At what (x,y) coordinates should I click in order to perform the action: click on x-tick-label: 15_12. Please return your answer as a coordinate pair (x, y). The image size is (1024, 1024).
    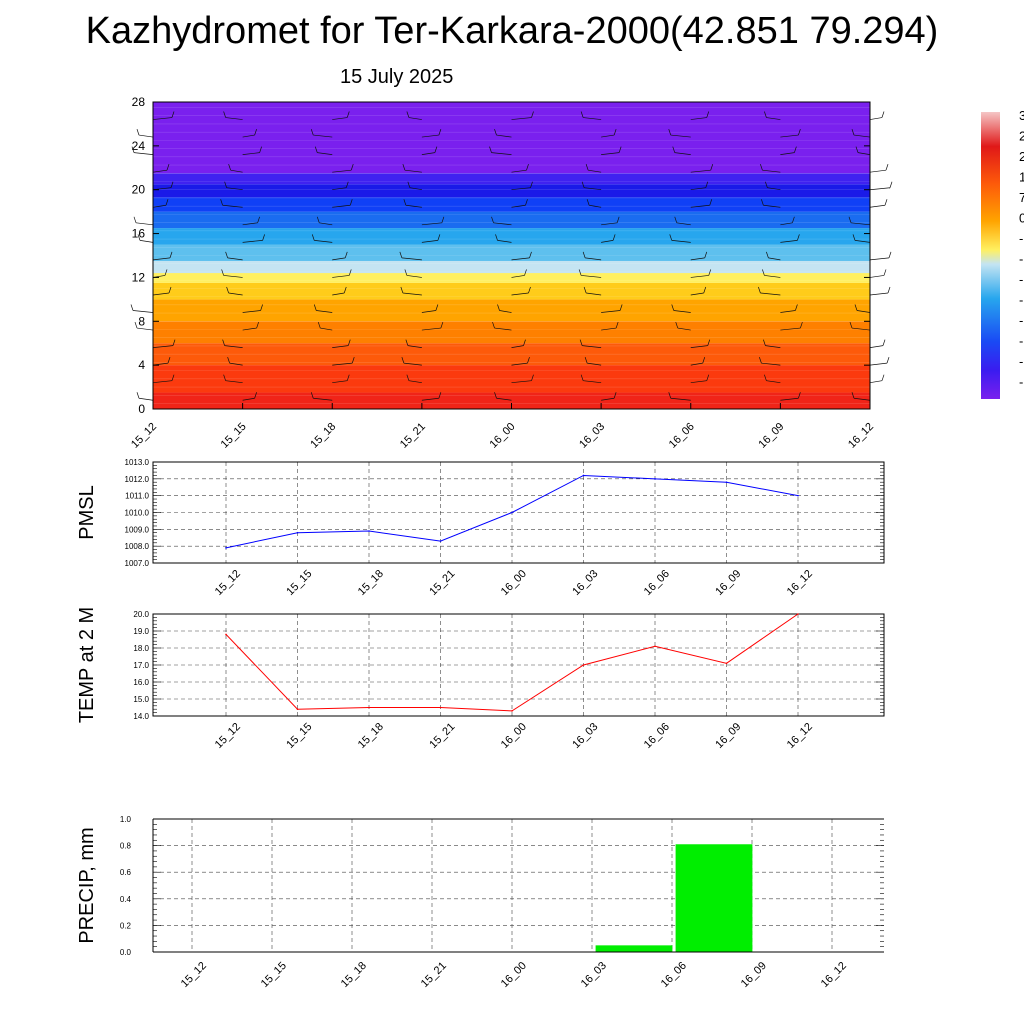
    Looking at the image, I should click on (194, 975).